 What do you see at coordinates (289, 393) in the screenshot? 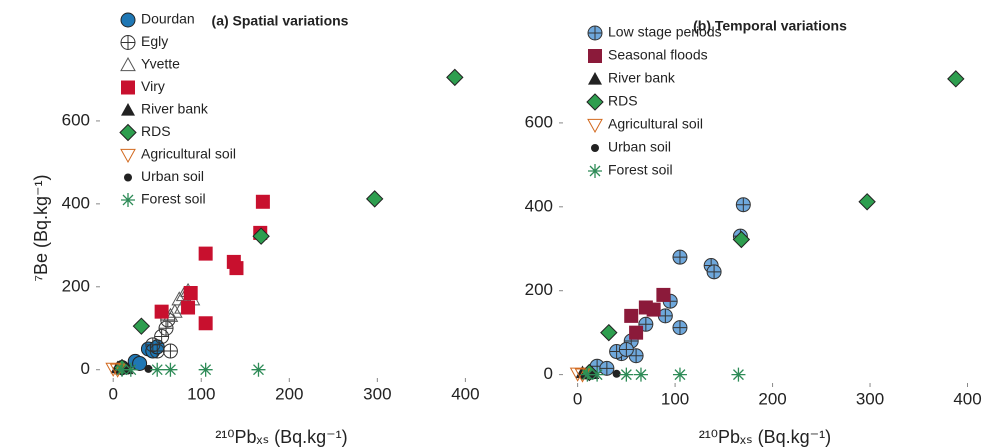
I see `x-tick-label: 200` at bounding box center [289, 393].